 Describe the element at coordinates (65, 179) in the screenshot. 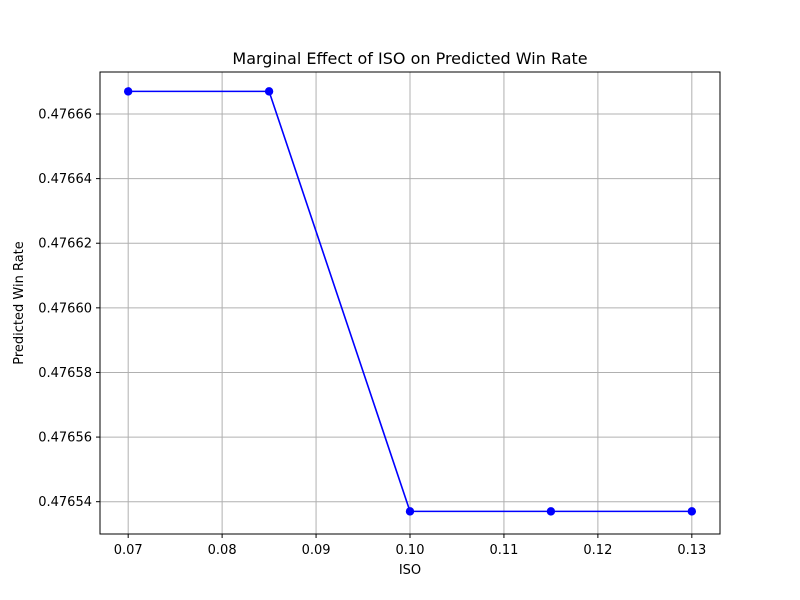

I see `y-tick-label: 0.47664` at that location.